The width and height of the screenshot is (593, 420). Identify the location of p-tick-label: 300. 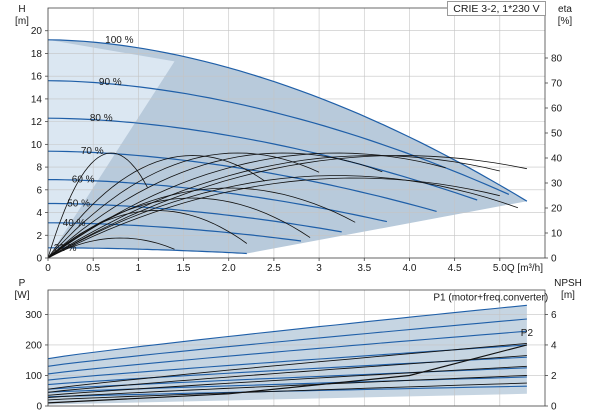
(33, 315).